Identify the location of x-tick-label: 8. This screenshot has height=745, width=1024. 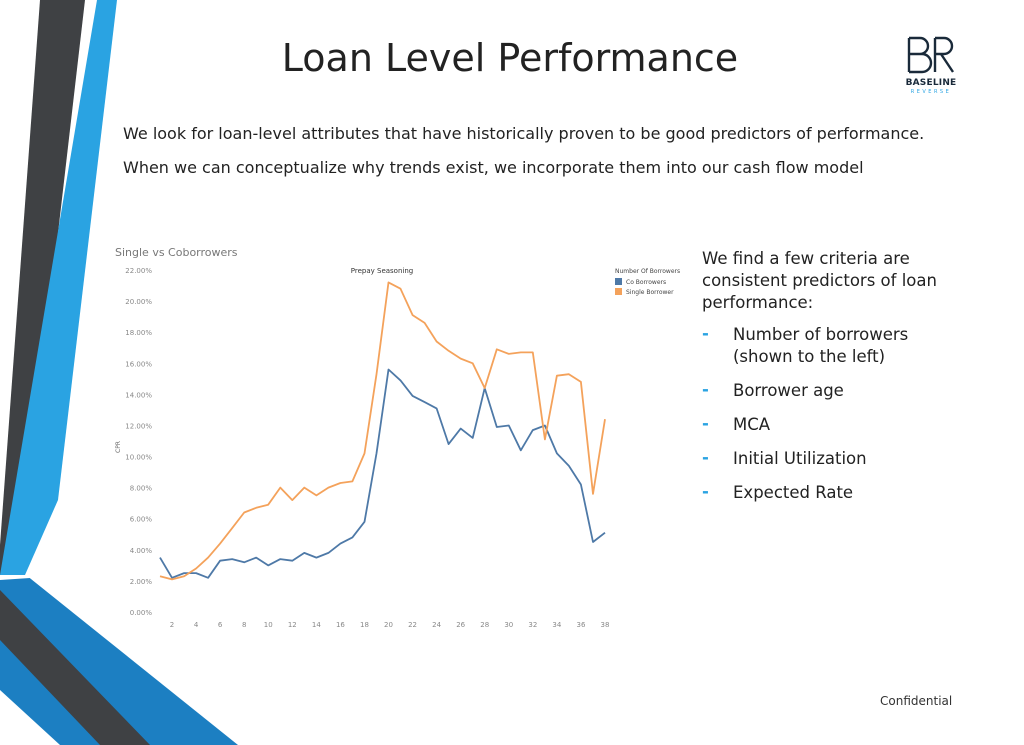
(244, 625).